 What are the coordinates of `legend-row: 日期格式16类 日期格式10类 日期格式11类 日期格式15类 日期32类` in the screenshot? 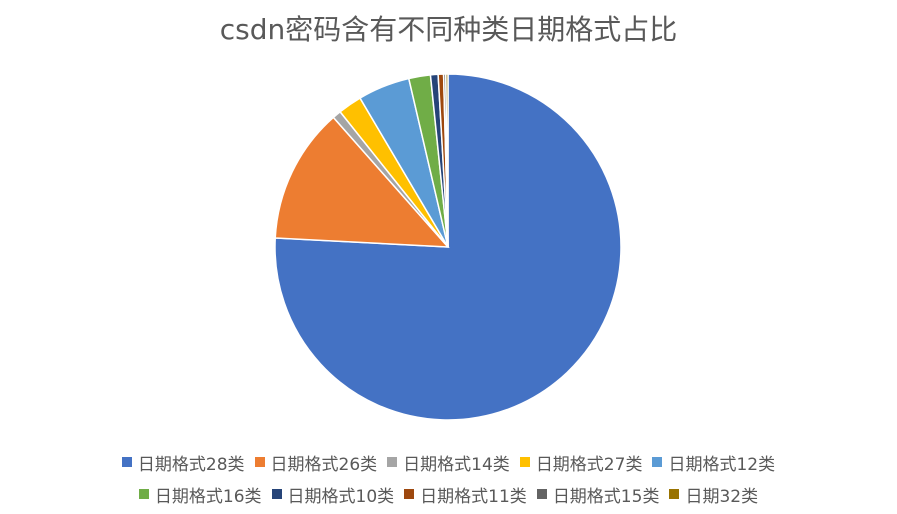 It's located at (448, 494).